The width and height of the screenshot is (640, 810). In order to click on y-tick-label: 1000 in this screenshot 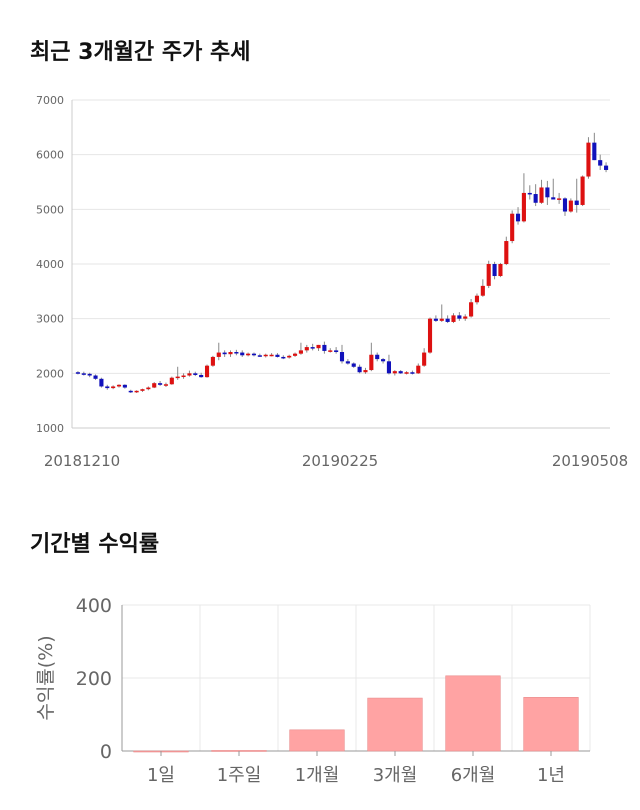, I will do `click(50, 428)`.